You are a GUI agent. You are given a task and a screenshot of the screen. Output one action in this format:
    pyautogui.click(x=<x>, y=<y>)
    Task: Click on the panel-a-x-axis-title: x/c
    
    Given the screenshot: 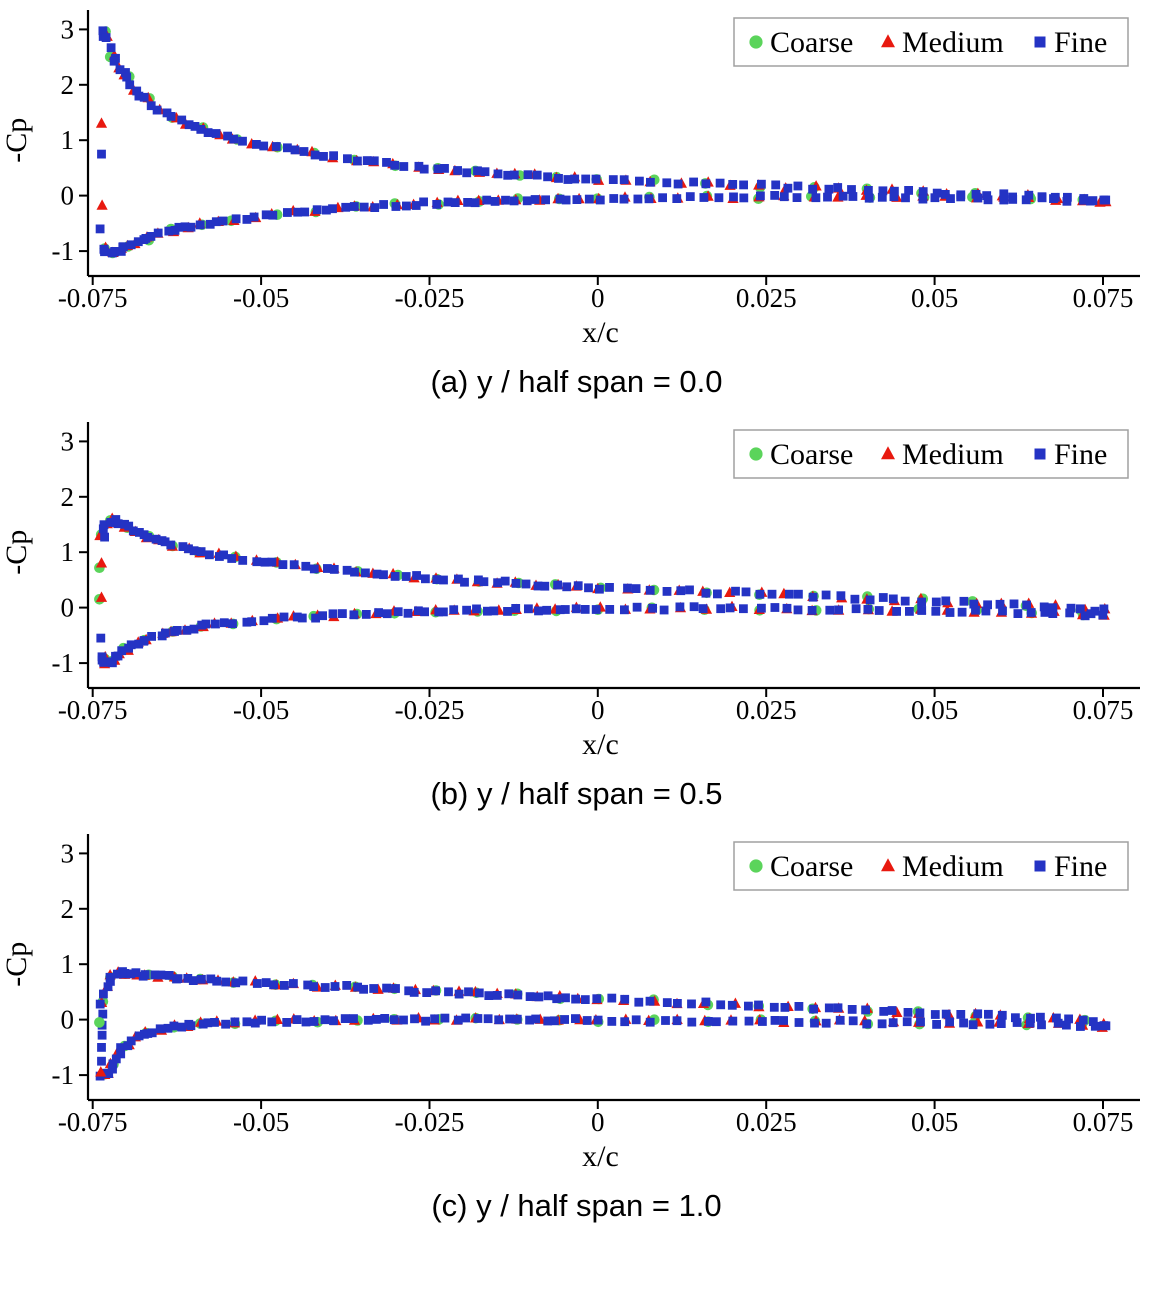 What is the action you would take?
    pyautogui.click(x=600, y=332)
    